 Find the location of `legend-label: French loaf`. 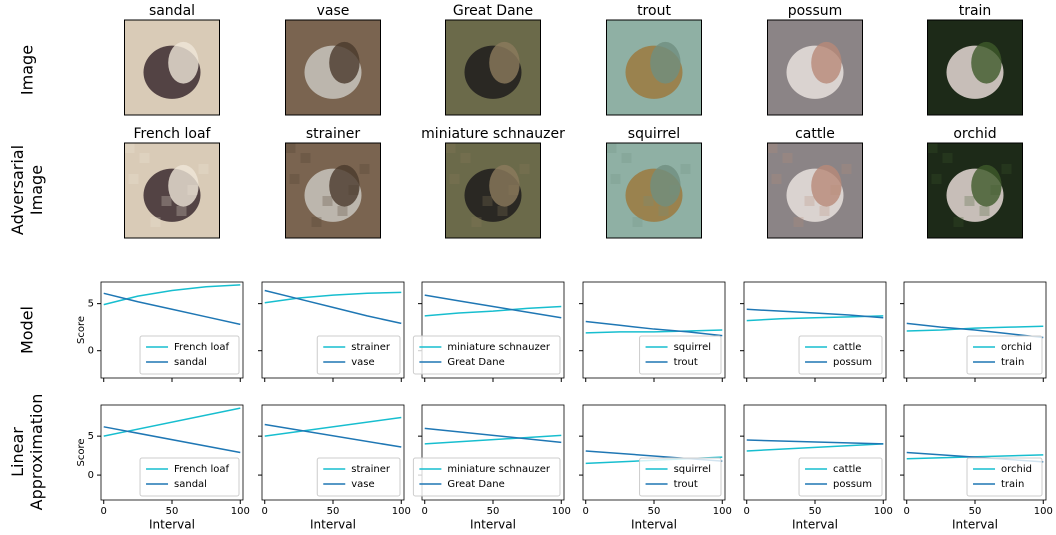

legend-label: French loaf is located at coordinates (201, 469).